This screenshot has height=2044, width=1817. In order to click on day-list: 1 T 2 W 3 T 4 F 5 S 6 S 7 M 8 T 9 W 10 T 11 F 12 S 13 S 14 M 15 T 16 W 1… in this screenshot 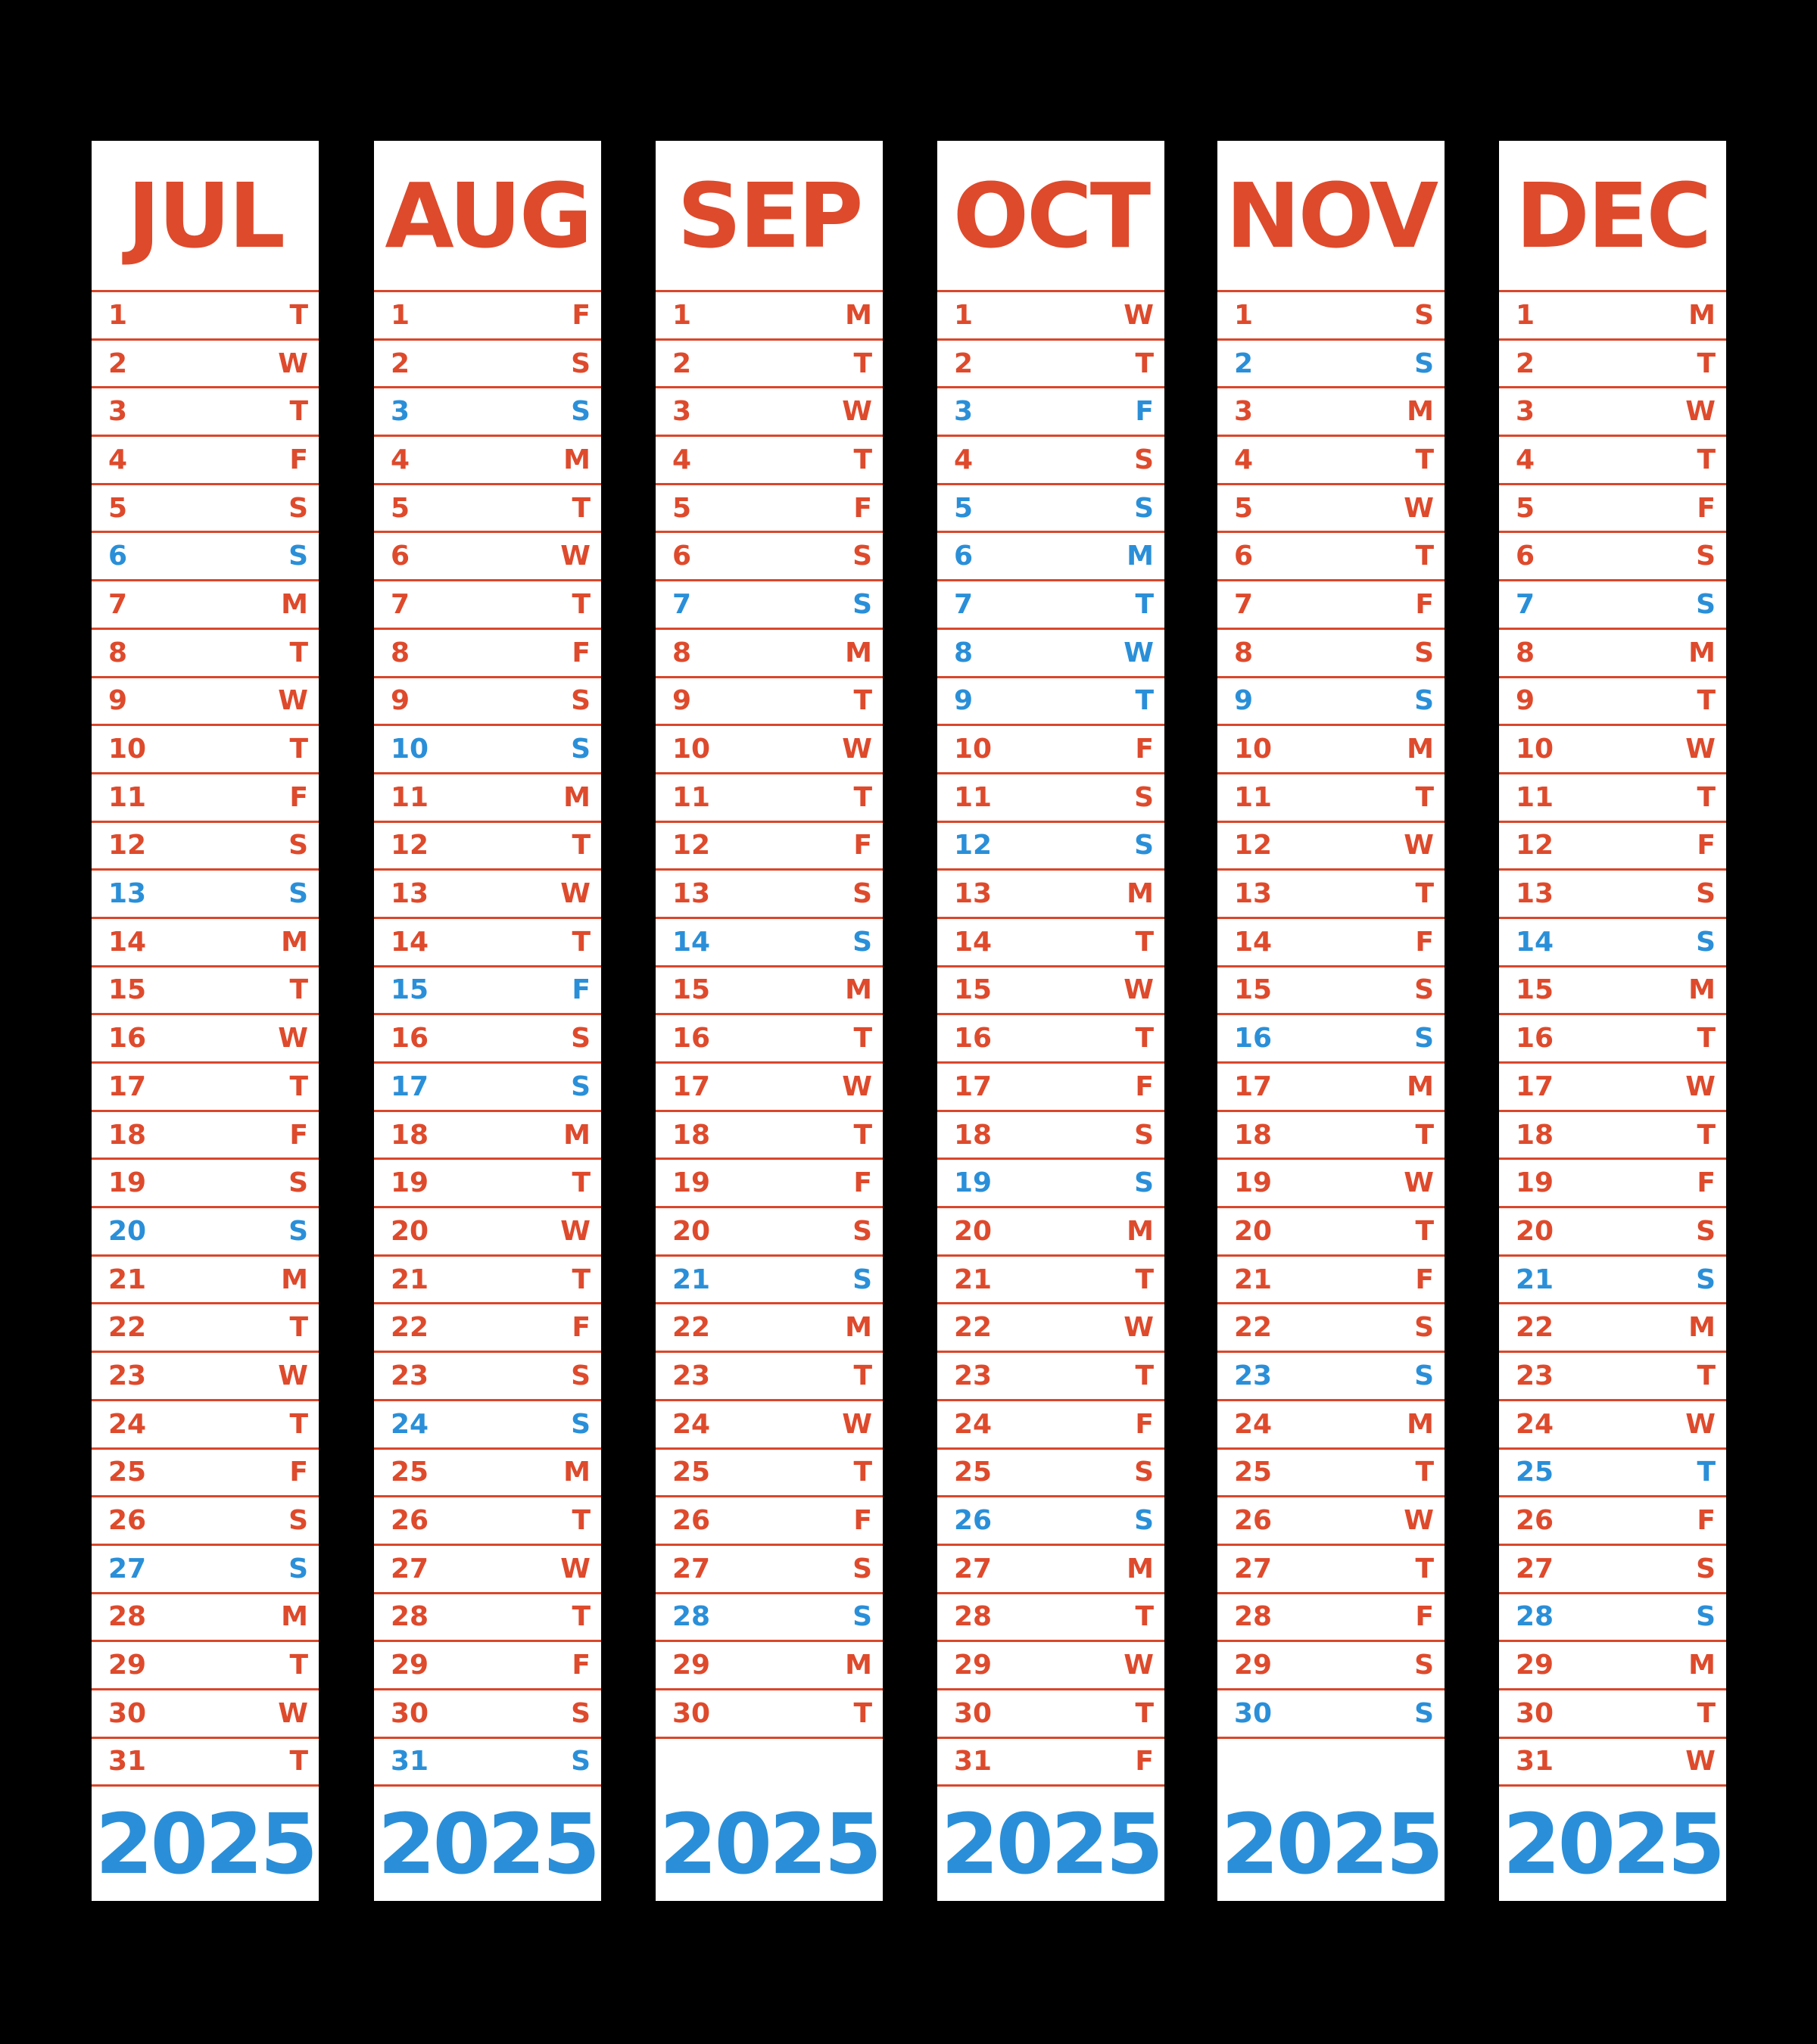, I will do `click(205, 1039)`.